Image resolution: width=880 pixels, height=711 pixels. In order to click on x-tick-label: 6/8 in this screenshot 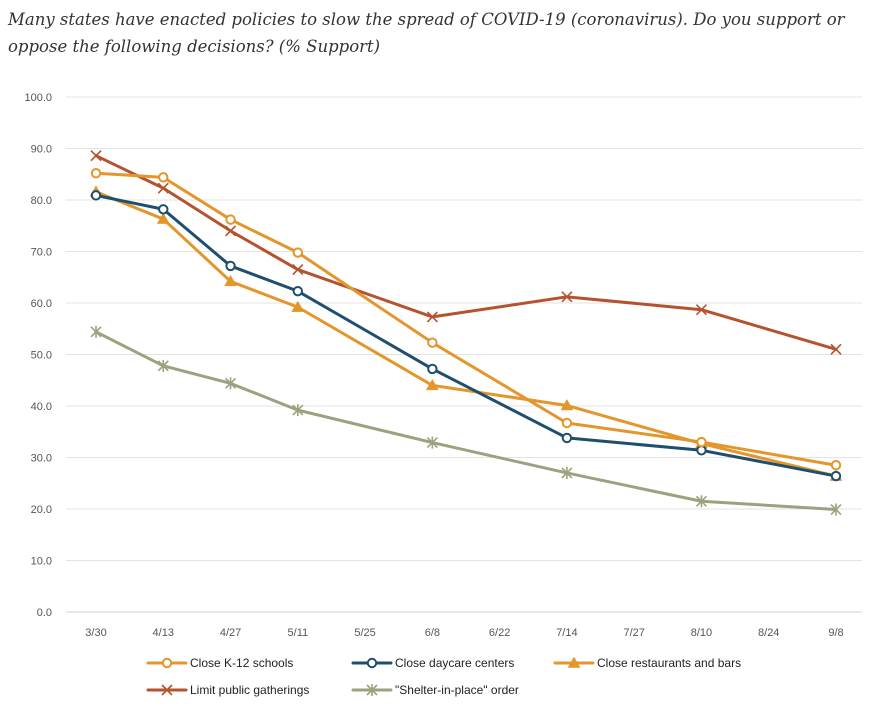, I will do `click(432, 633)`.